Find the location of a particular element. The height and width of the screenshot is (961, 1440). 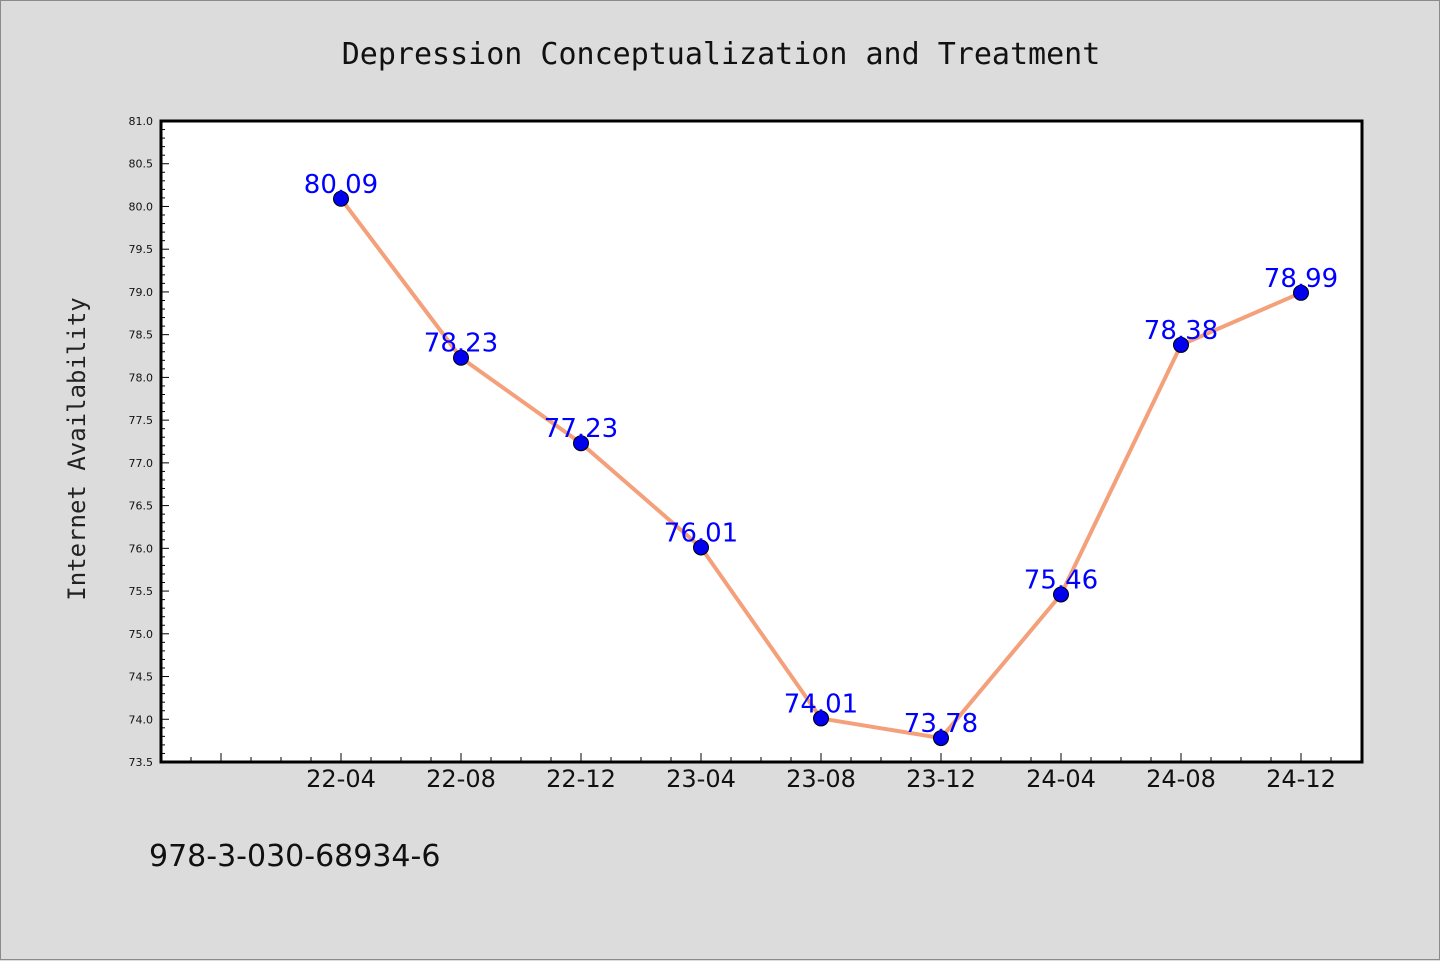

x-tick-label: 23-12 is located at coordinates (941, 779).